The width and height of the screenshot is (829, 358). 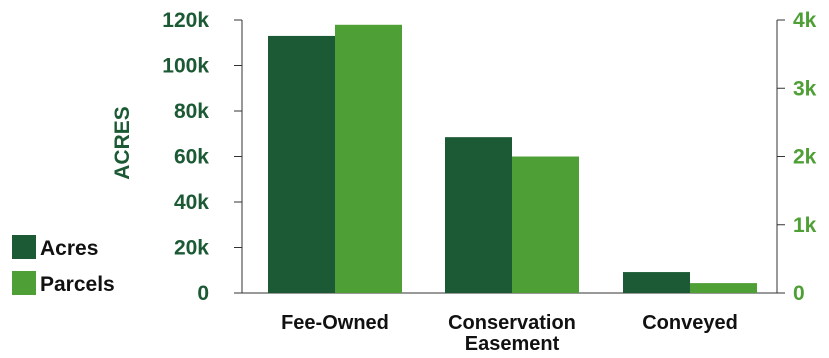 What do you see at coordinates (512, 323) in the screenshot?
I see `category-label-line: Conservation` at bounding box center [512, 323].